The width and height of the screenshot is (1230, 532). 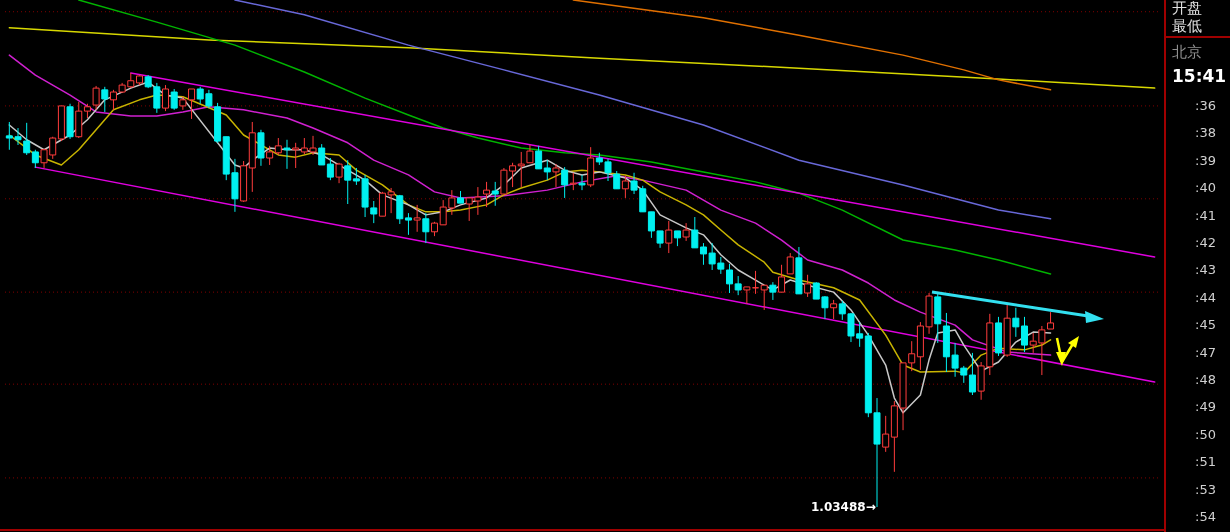 What do you see at coordinates (1205, 325) in the screenshot?
I see `text: :45` at bounding box center [1205, 325].